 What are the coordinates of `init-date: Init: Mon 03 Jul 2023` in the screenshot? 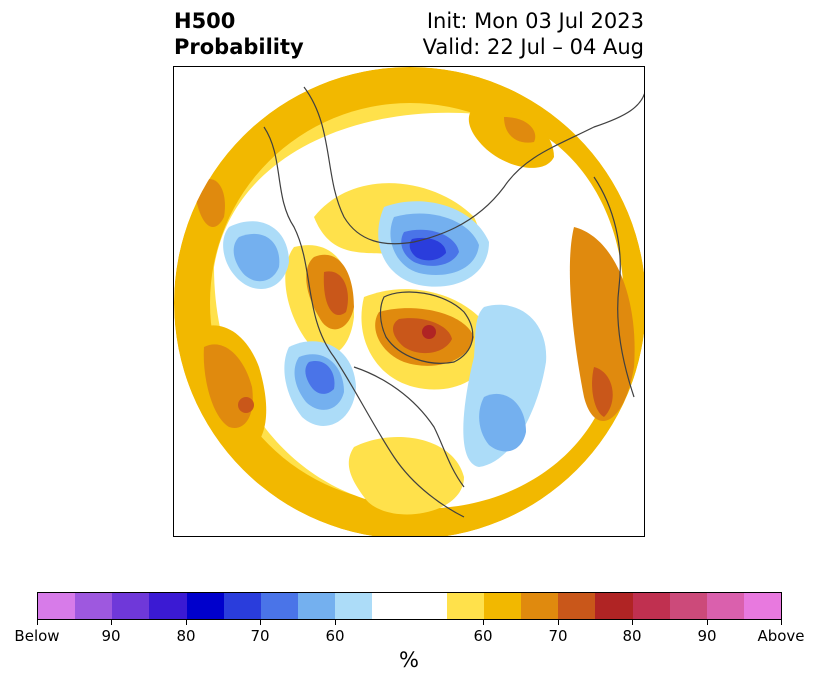 It's located at (535, 21).